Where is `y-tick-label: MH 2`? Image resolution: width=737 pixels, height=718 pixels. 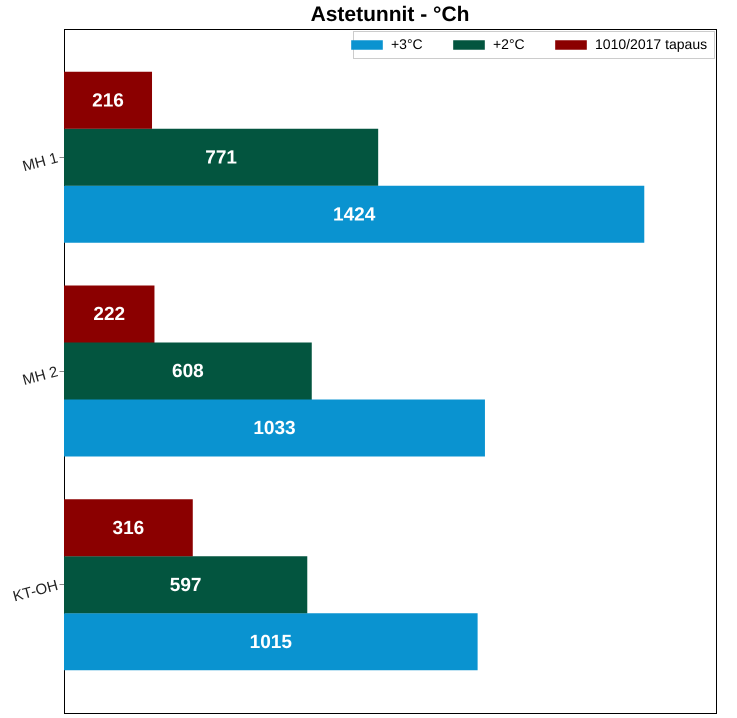
y-tick-label: MH 2 is located at coordinates (40, 376).